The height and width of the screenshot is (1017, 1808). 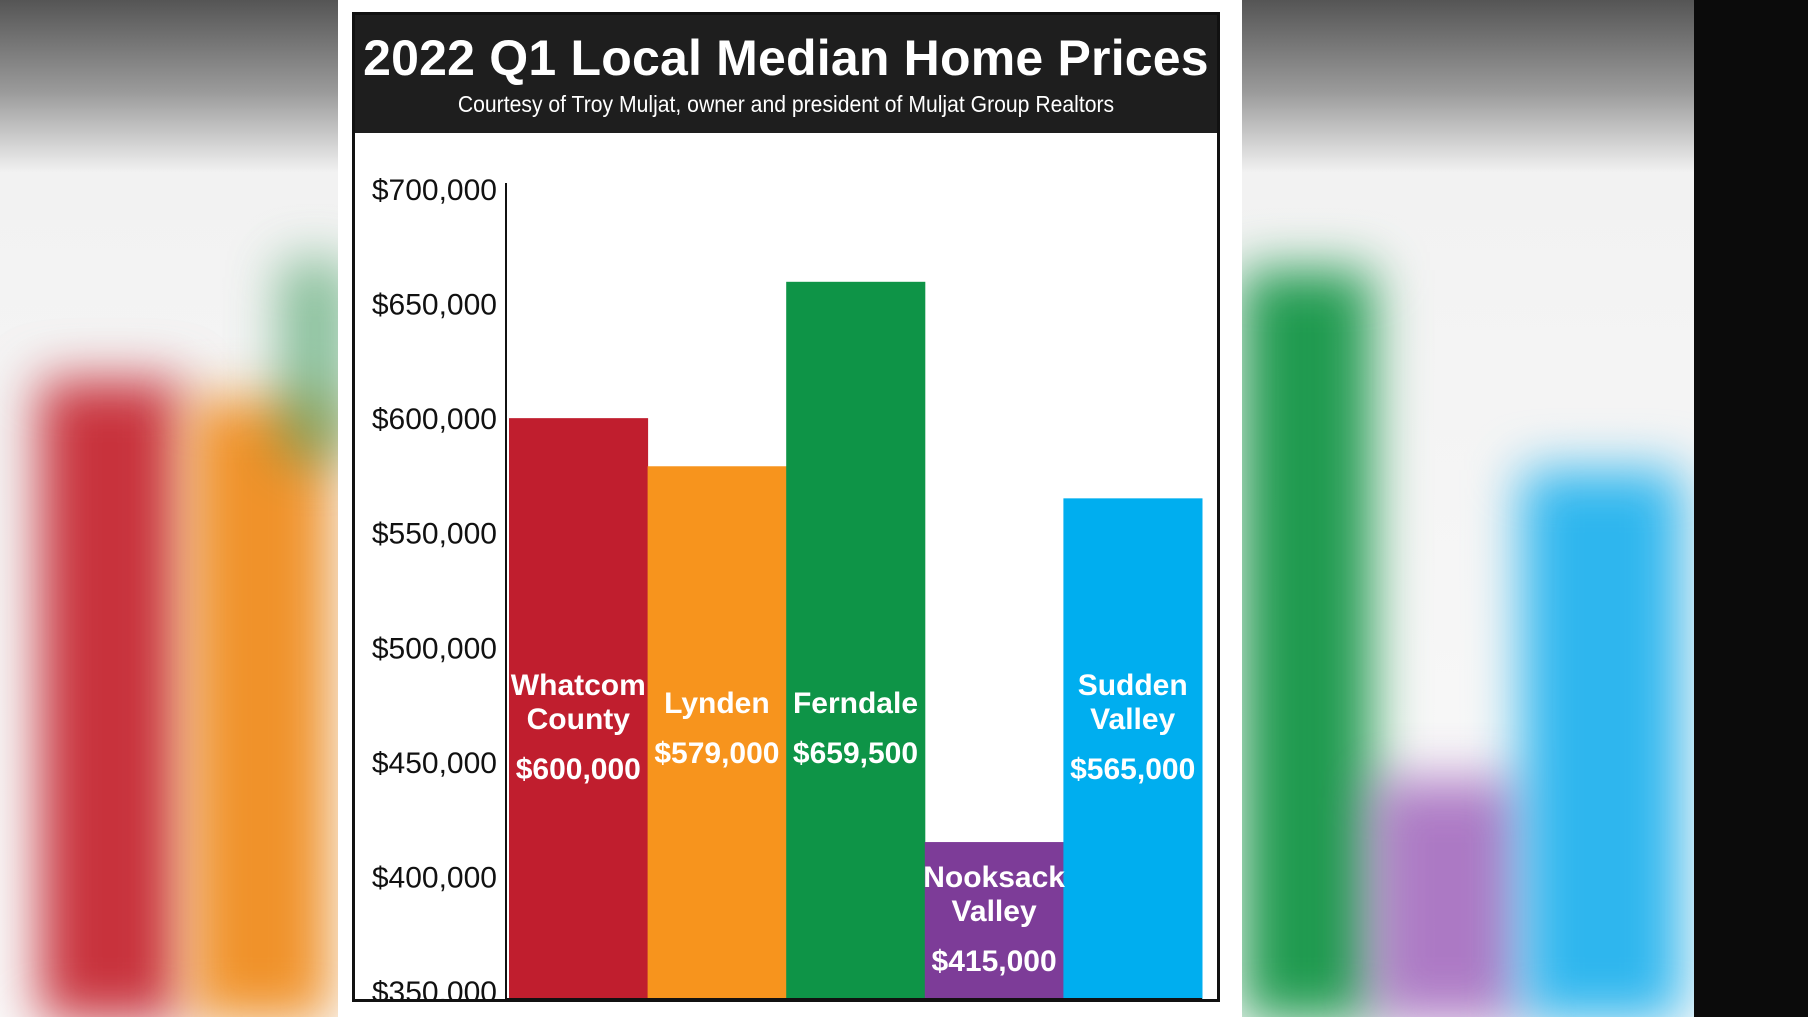 What do you see at coordinates (434, 419) in the screenshot?
I see `y-tick-label: $600,000` at bounding box center [434, 419].